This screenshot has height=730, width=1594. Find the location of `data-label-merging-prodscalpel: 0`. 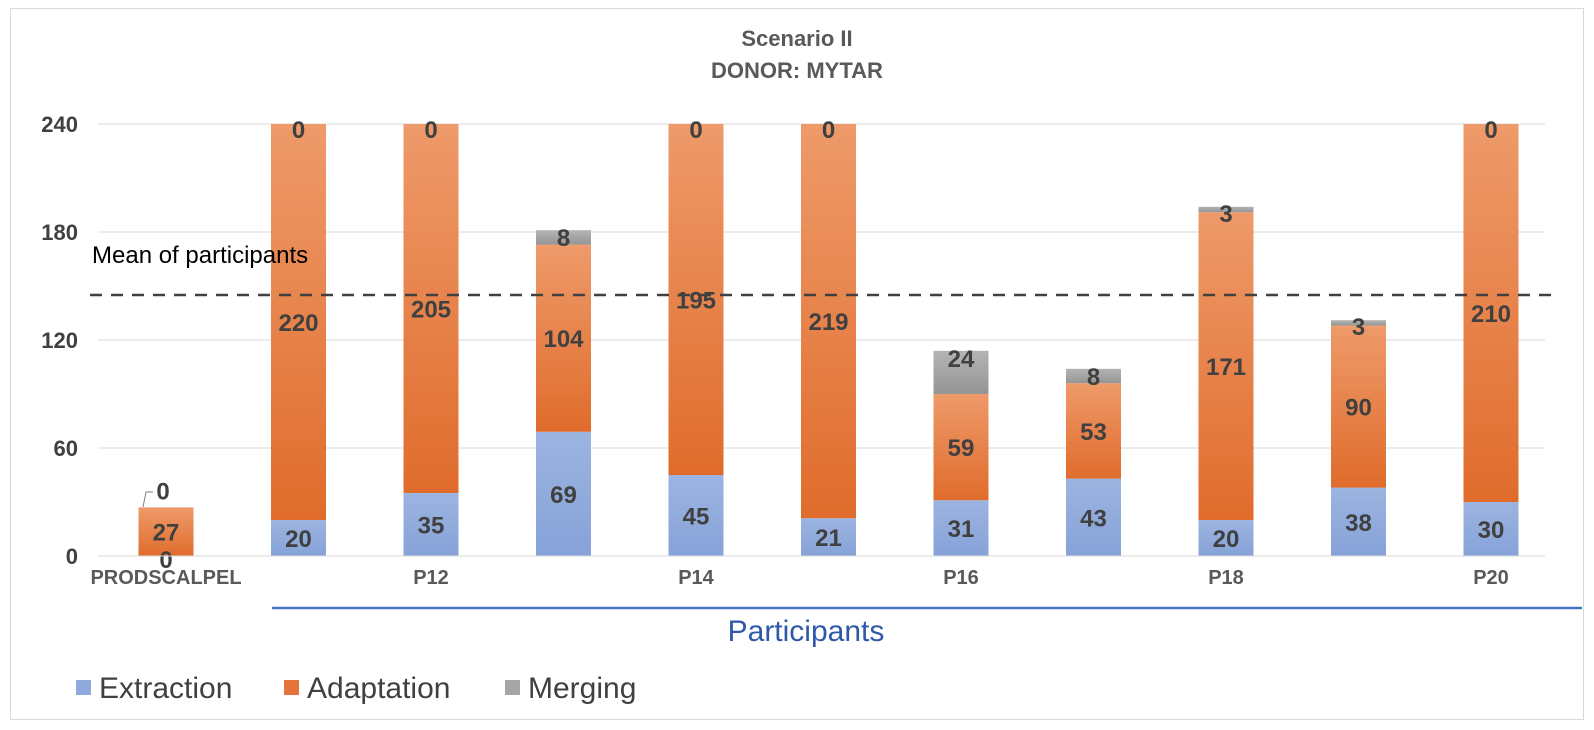

data-label-merging-prodscalpel: 0 is located at coordinates (162, 491).